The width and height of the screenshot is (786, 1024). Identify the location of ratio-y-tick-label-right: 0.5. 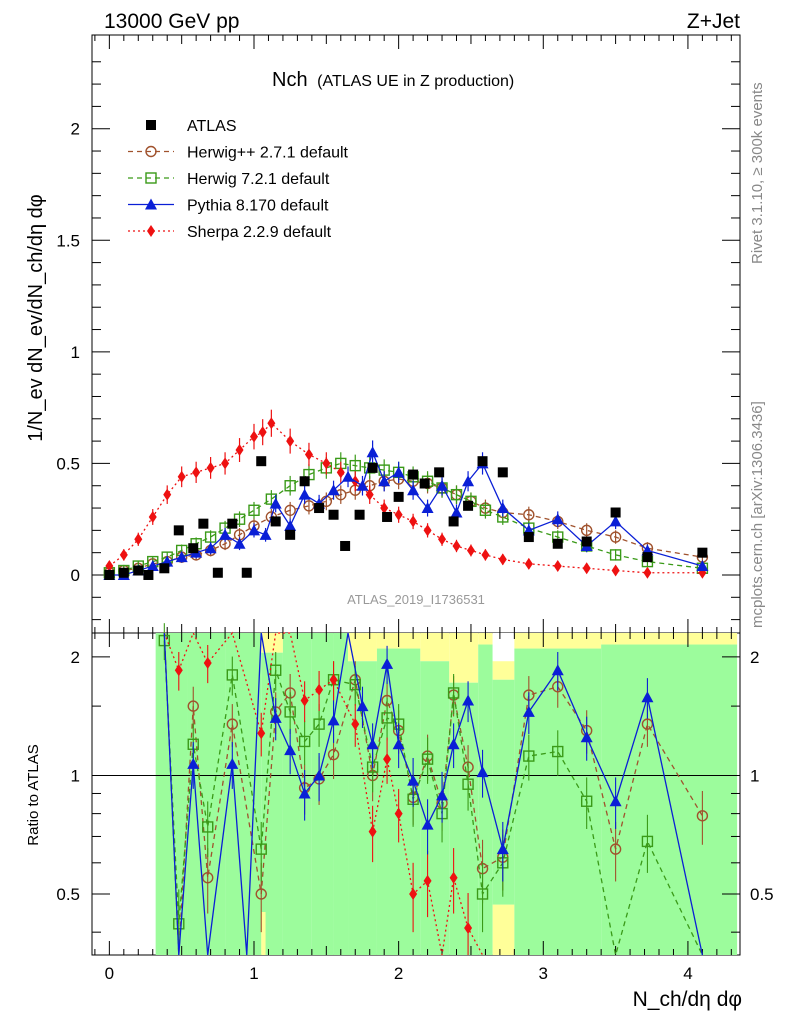
(762, 894).